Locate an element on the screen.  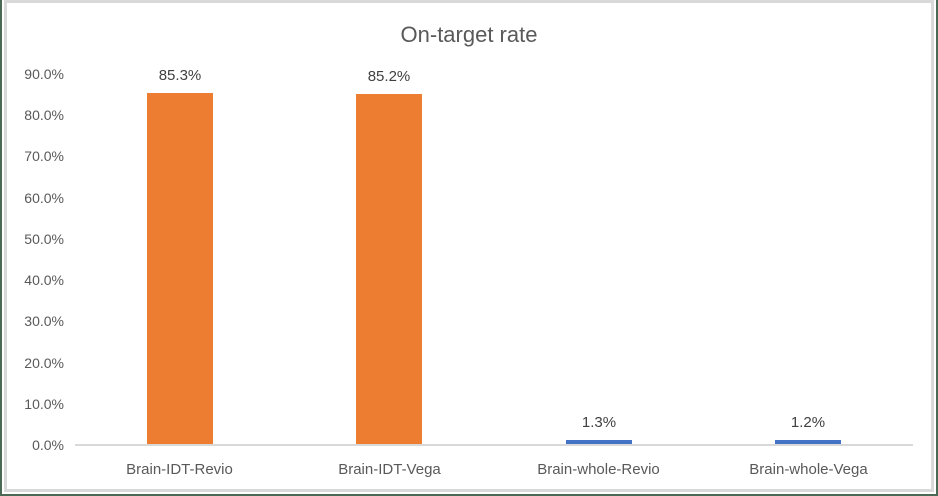
y-tick-label: 20.0% is located at coordinates (44, 362).